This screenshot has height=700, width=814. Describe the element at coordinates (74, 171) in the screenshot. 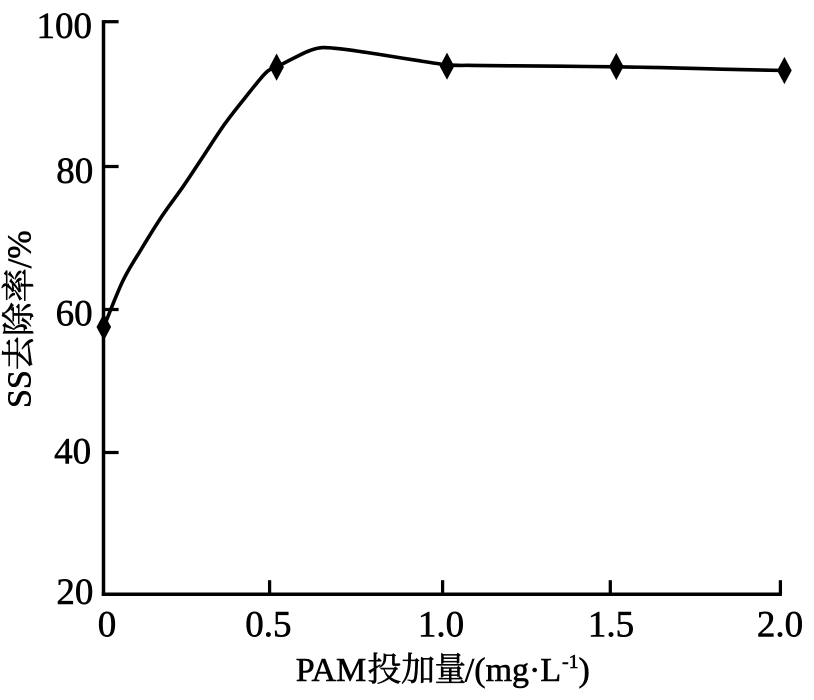

I see `svg-text: 80` at that location.